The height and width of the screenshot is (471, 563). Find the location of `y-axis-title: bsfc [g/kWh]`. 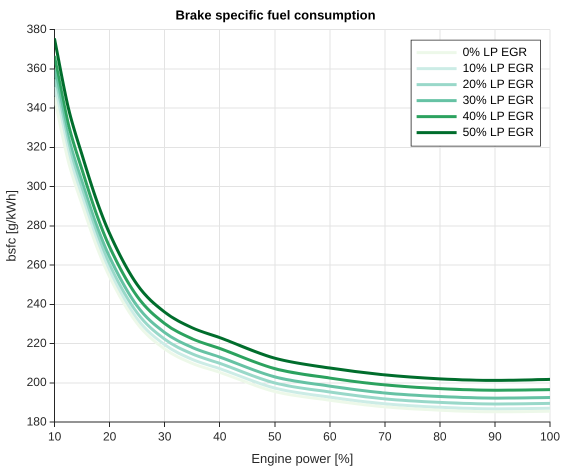

y-axis-title: bsfc [g/kWh] is located at coordinates (10, 226).